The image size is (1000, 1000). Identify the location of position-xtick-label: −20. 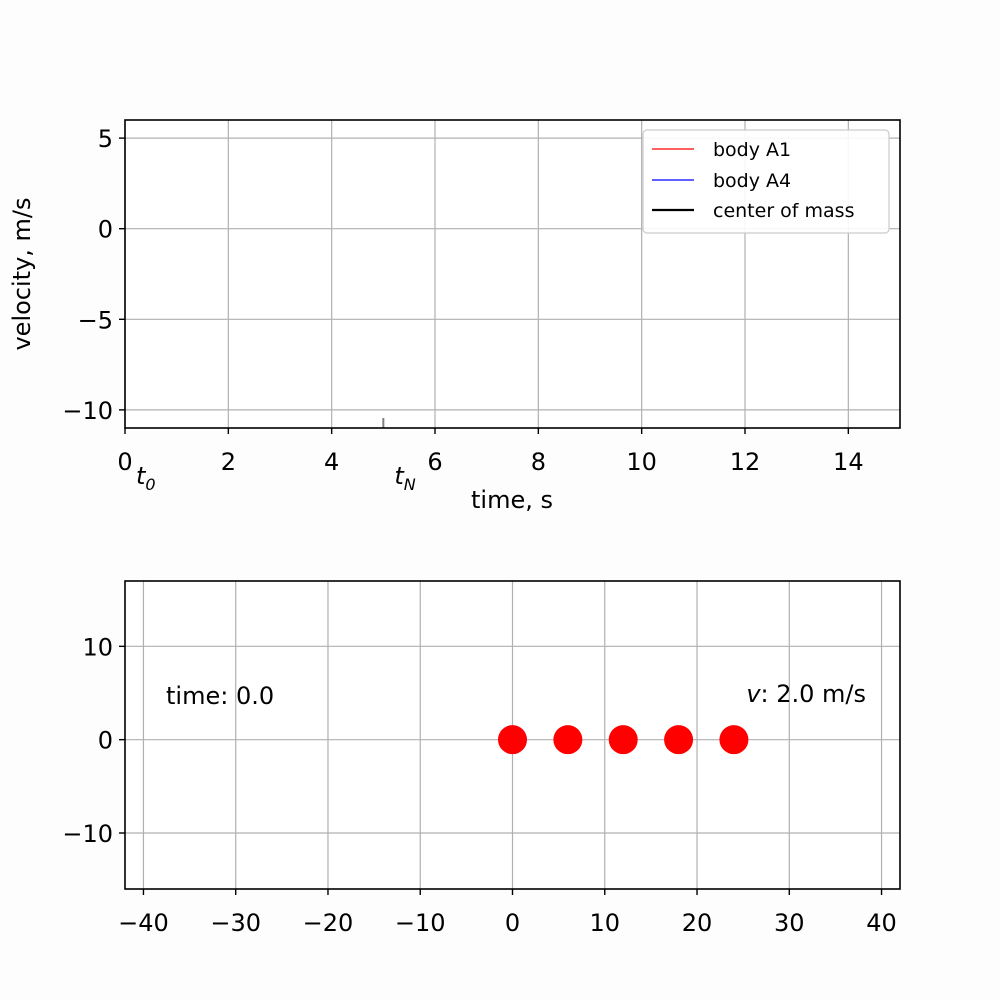
(328, 923).